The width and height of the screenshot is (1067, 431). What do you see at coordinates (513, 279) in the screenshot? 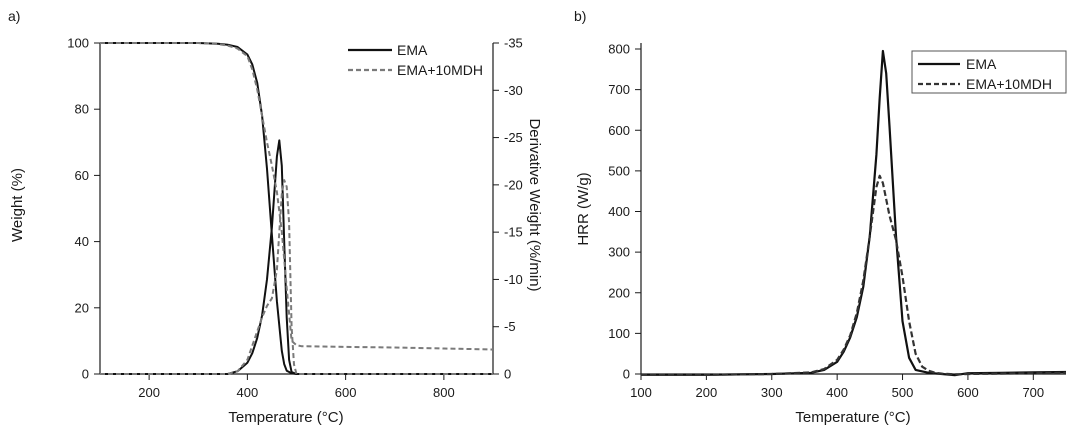
I see `panel-a-y2-tick-label: -10` at bounding box center [513, 279].